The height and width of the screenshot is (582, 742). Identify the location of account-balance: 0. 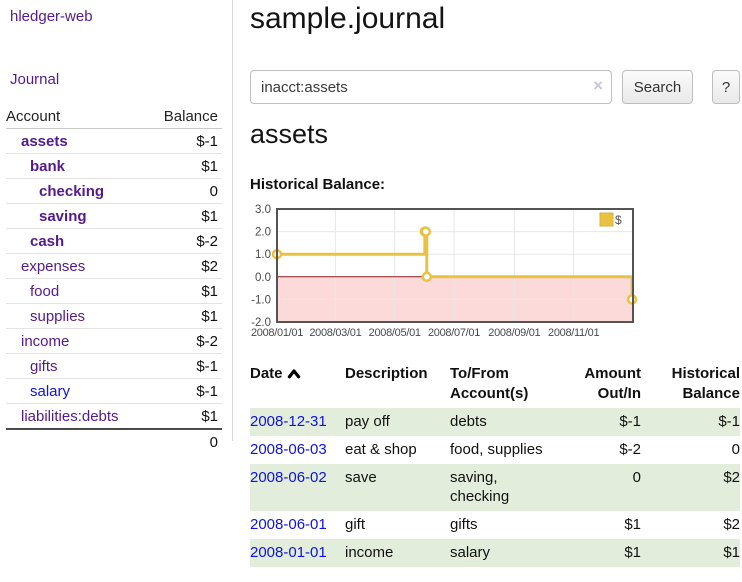
(185, 191).